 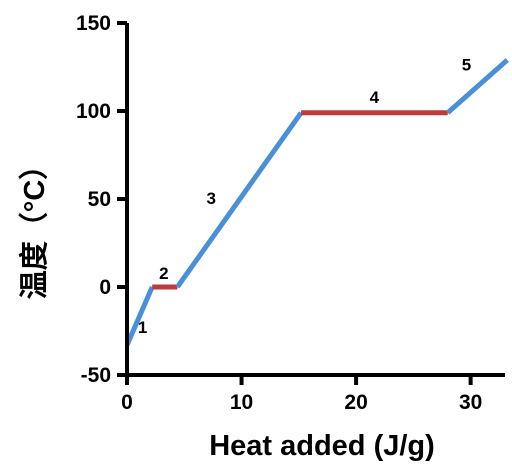 I want to click on y-axis-title: 温度（°C）, so click(x=34, y=225).